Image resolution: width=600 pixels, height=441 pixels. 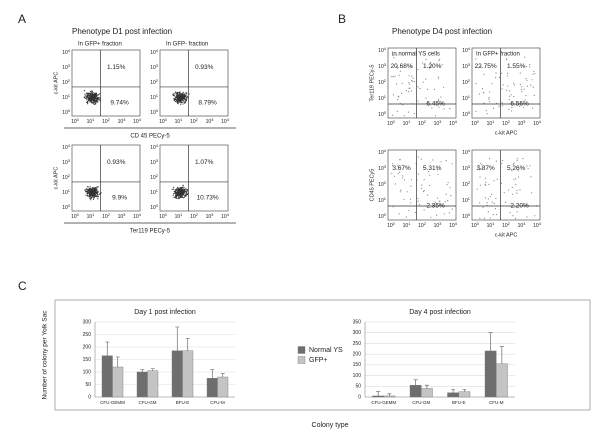 What do you see at coordinates (318, 360) in the screenshot?
I see `legend-label: GFP+` at bounding box center [318, 360].